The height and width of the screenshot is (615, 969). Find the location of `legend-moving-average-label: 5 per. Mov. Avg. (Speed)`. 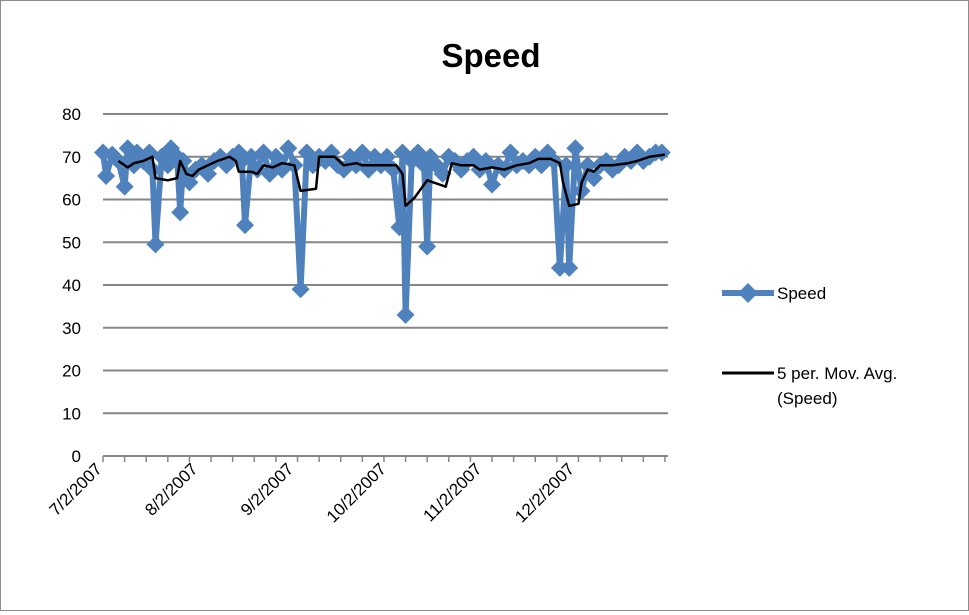

legend-moving-average-label: 5 per. Mov. Avg. (Speed) is located at coordinates (839, 386).